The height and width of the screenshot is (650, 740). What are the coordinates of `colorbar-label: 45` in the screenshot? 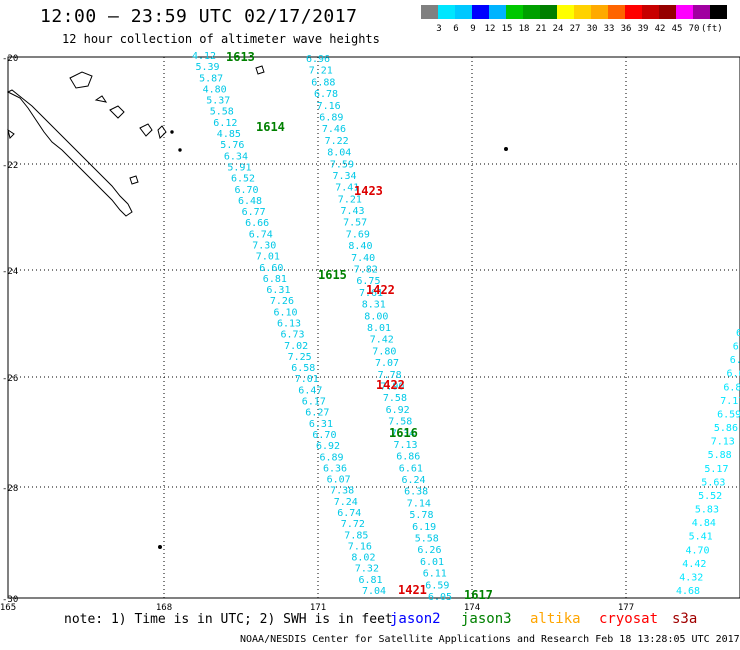 It's located at (677, 29).